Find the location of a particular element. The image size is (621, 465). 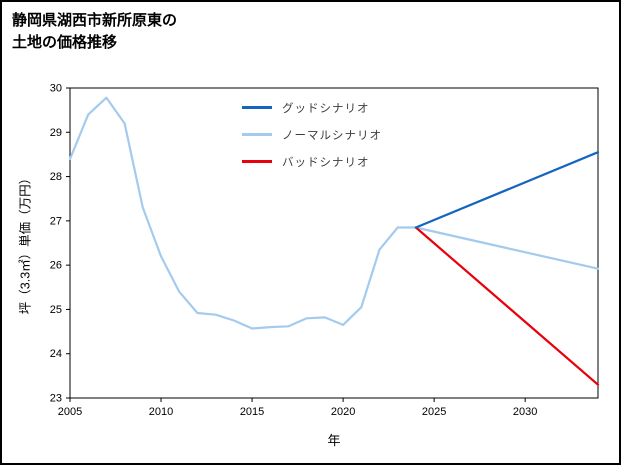

series-bad-forecast is located at coordinates (507, 306).